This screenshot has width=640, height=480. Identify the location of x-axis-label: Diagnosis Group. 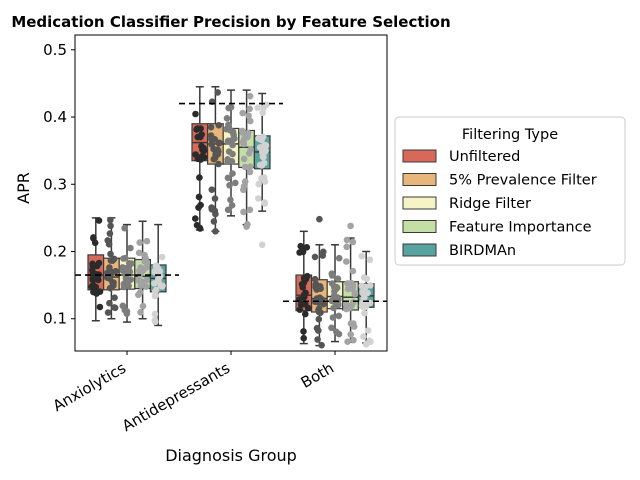
(231, 455).